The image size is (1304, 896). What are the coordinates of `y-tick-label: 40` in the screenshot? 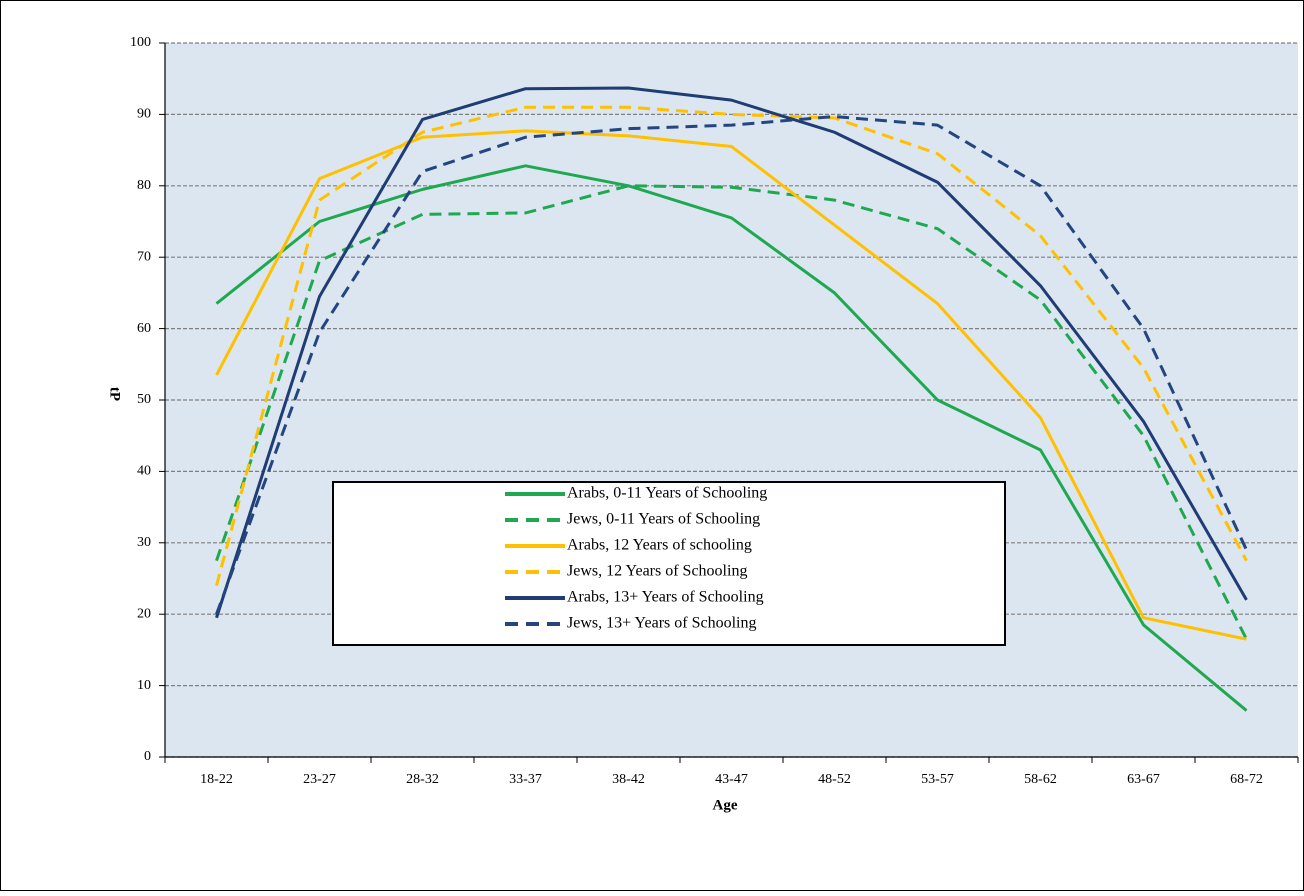 It's located at (144, 471).